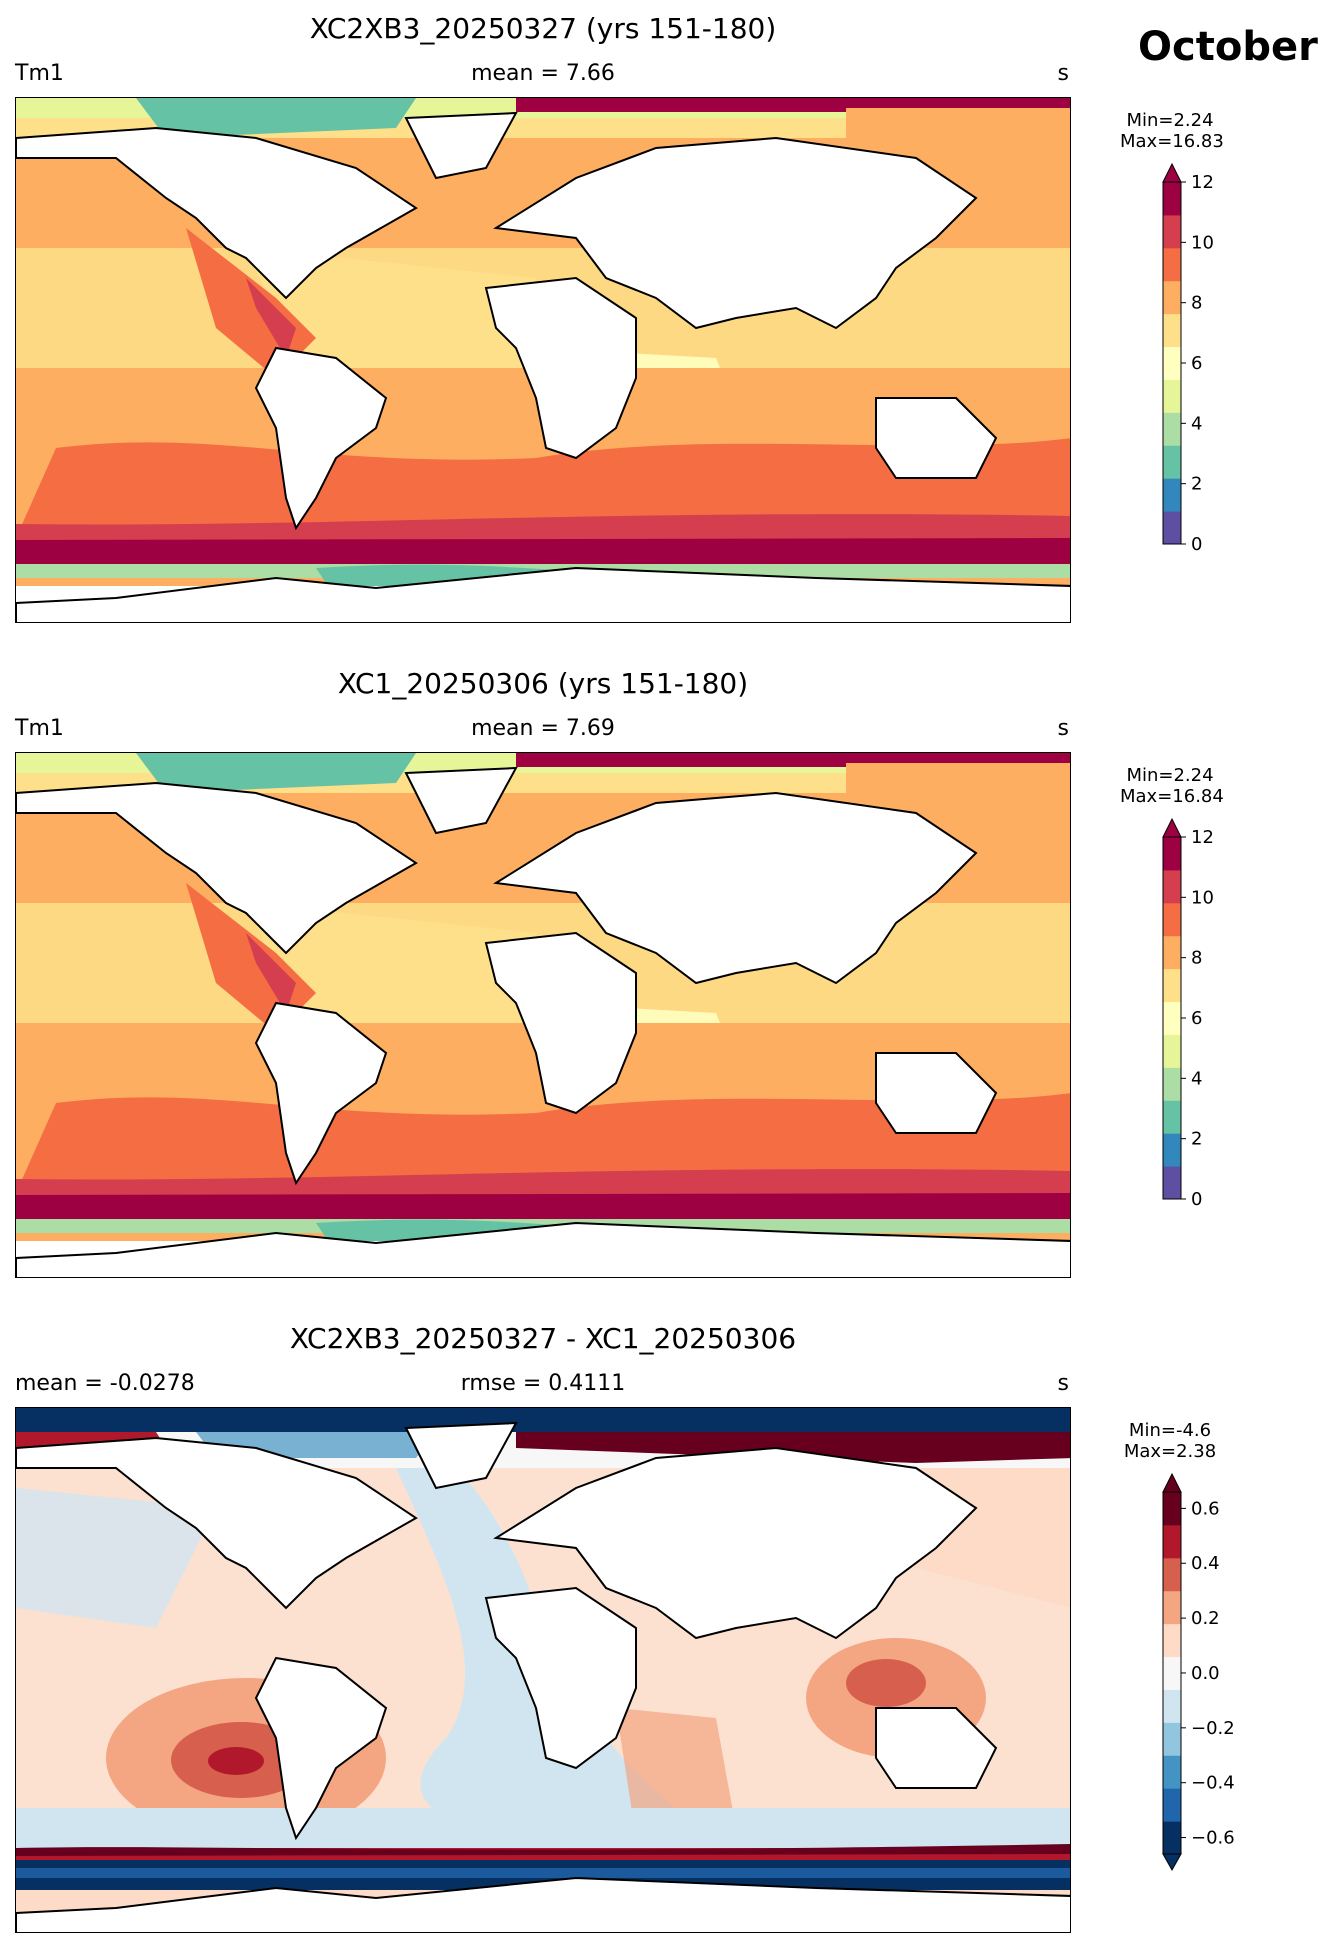  What do you see at coordinates (1205, 1673) in the screenshot?
I see `colorbar-tick-label: 0.0` at bounding box center [1205, 1673].